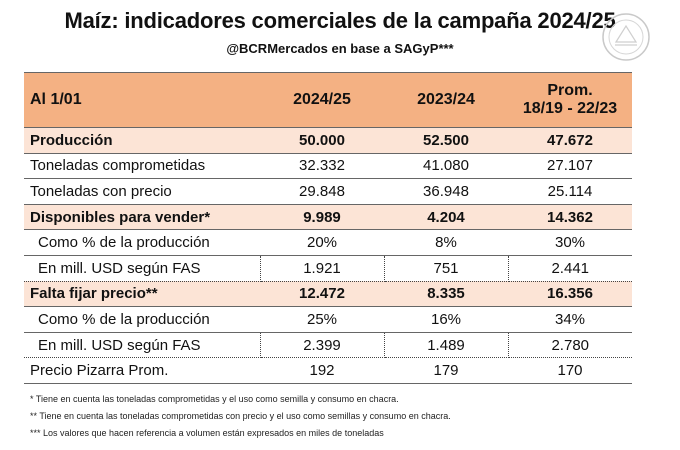 This screenshot has width=680, height=450. I want to click on cell-value: 170, so click(570, 370).